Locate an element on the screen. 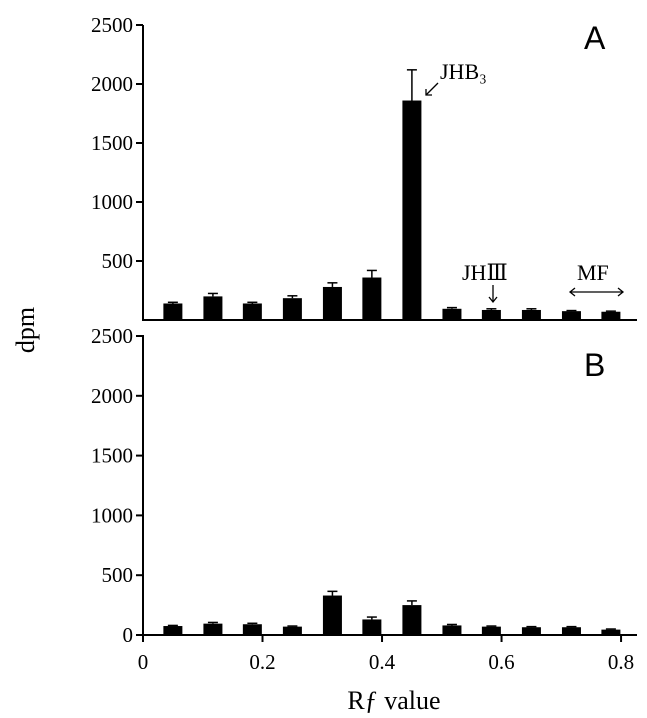  x-tick-label: 0.8 is located at coordinates (621, 662).